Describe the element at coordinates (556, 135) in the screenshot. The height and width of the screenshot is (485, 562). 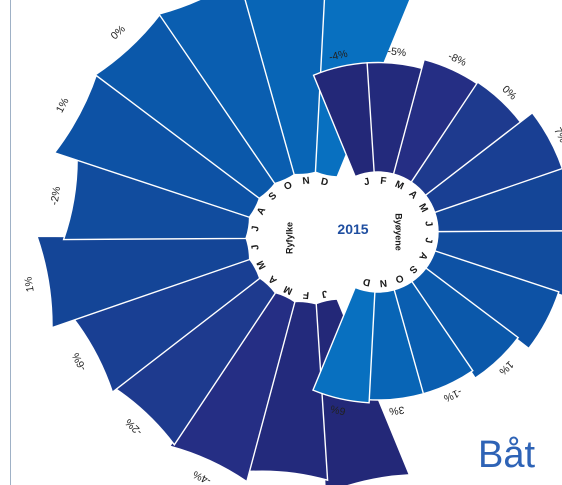
I see `value-label: 7%` at that location.